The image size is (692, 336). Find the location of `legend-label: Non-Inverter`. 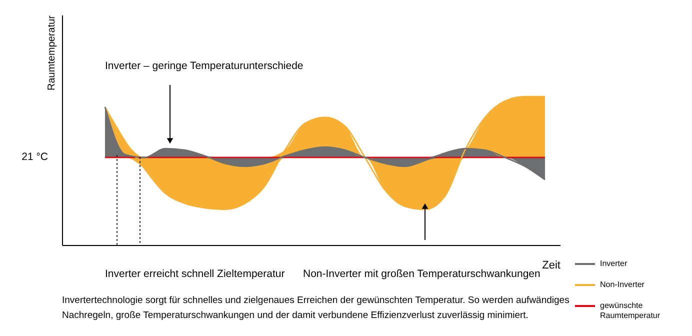

legend-label: Non-Inverter is located at coordinates (622, 284).